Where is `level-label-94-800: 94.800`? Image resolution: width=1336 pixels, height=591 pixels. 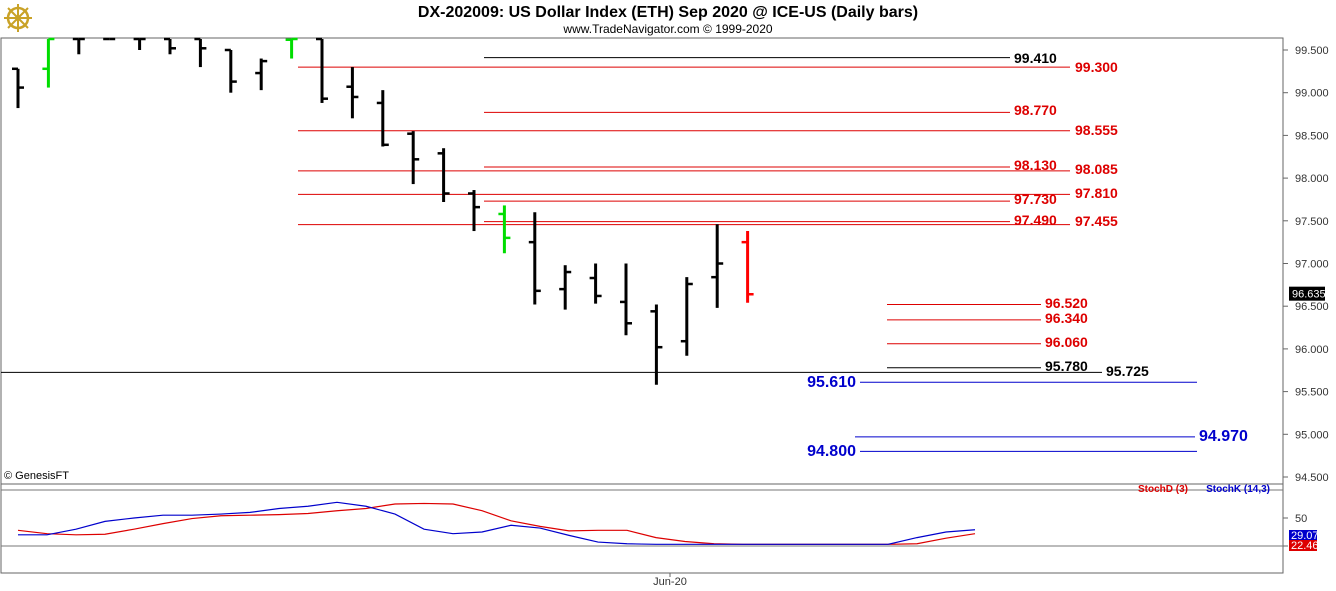 level-label-94-800: 94.800 is located at coordinates (831, 451).